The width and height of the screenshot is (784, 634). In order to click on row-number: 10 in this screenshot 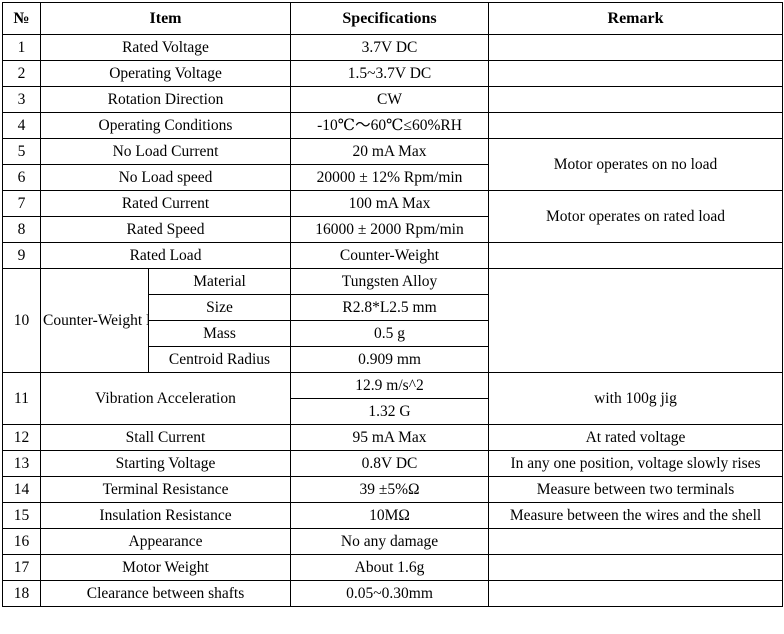, I will do `click(21, 320)`.